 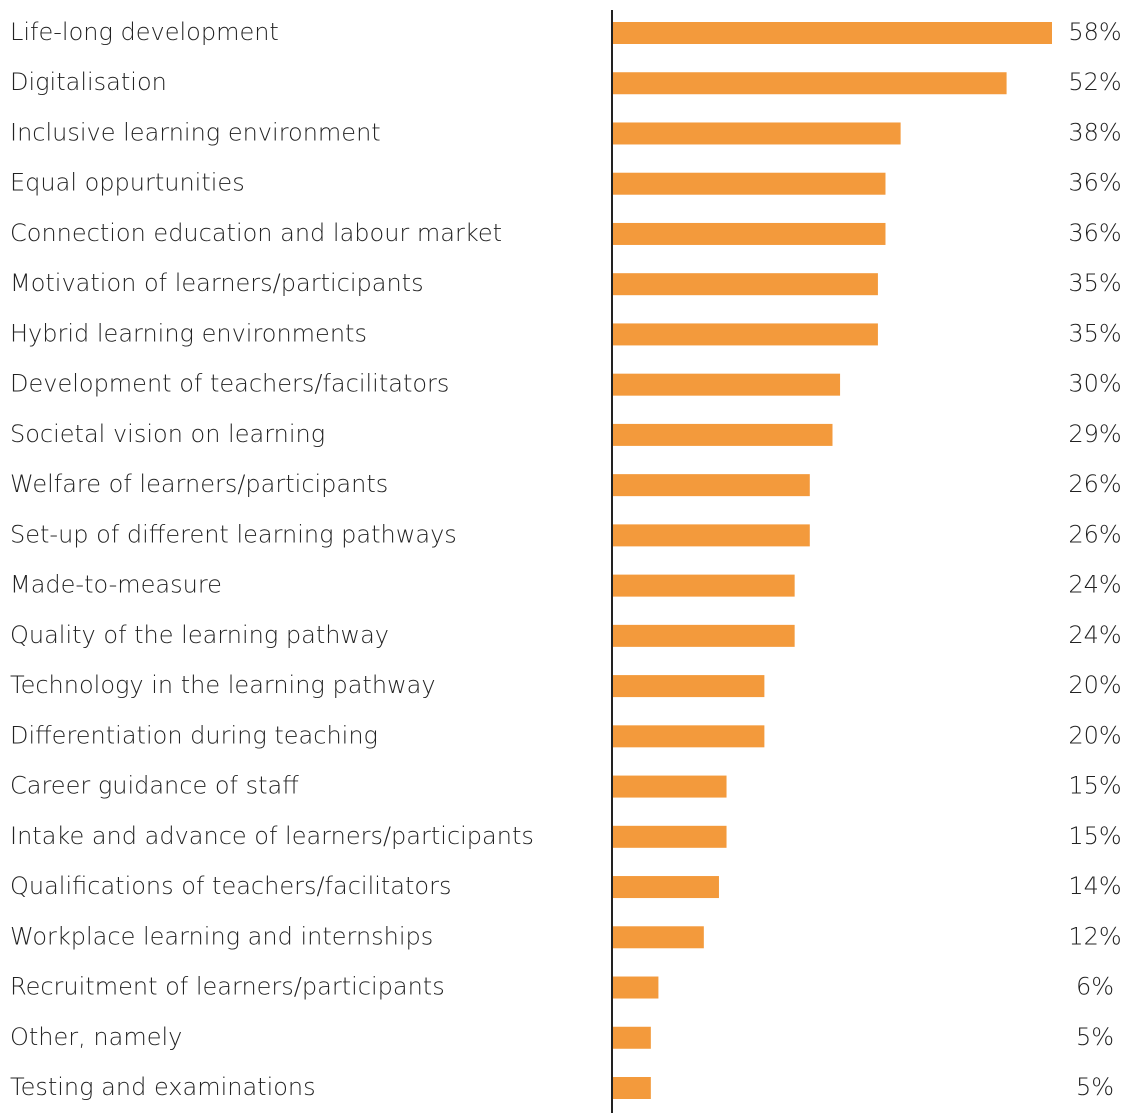 What do you see at coordinates (88, 82) in the screenshot?
I see `category-label: Digitalisation` at bounding box center [88, 82].